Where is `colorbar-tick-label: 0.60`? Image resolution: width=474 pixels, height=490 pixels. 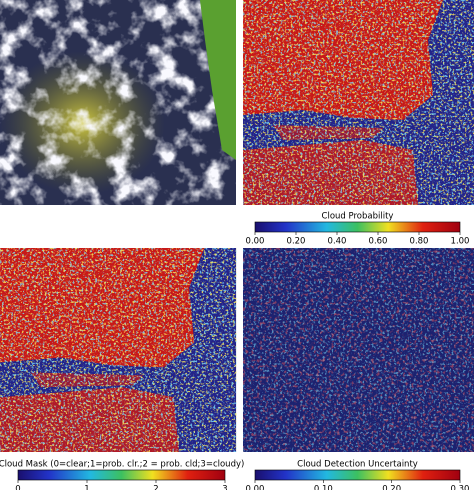 colorbar-tick-label: 0.60 is located at coordinates (378, 242).